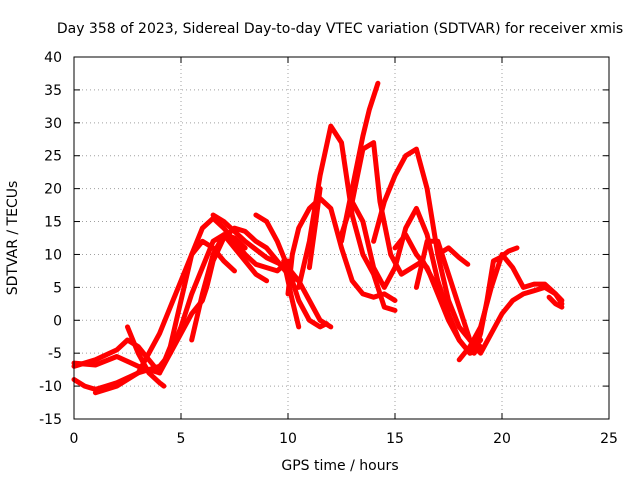 The height and width of the screenshot is (480, 640). Describe the element at coordinates (395, 439) in the screenshot. I see `x-tick-label: 15` at that location.